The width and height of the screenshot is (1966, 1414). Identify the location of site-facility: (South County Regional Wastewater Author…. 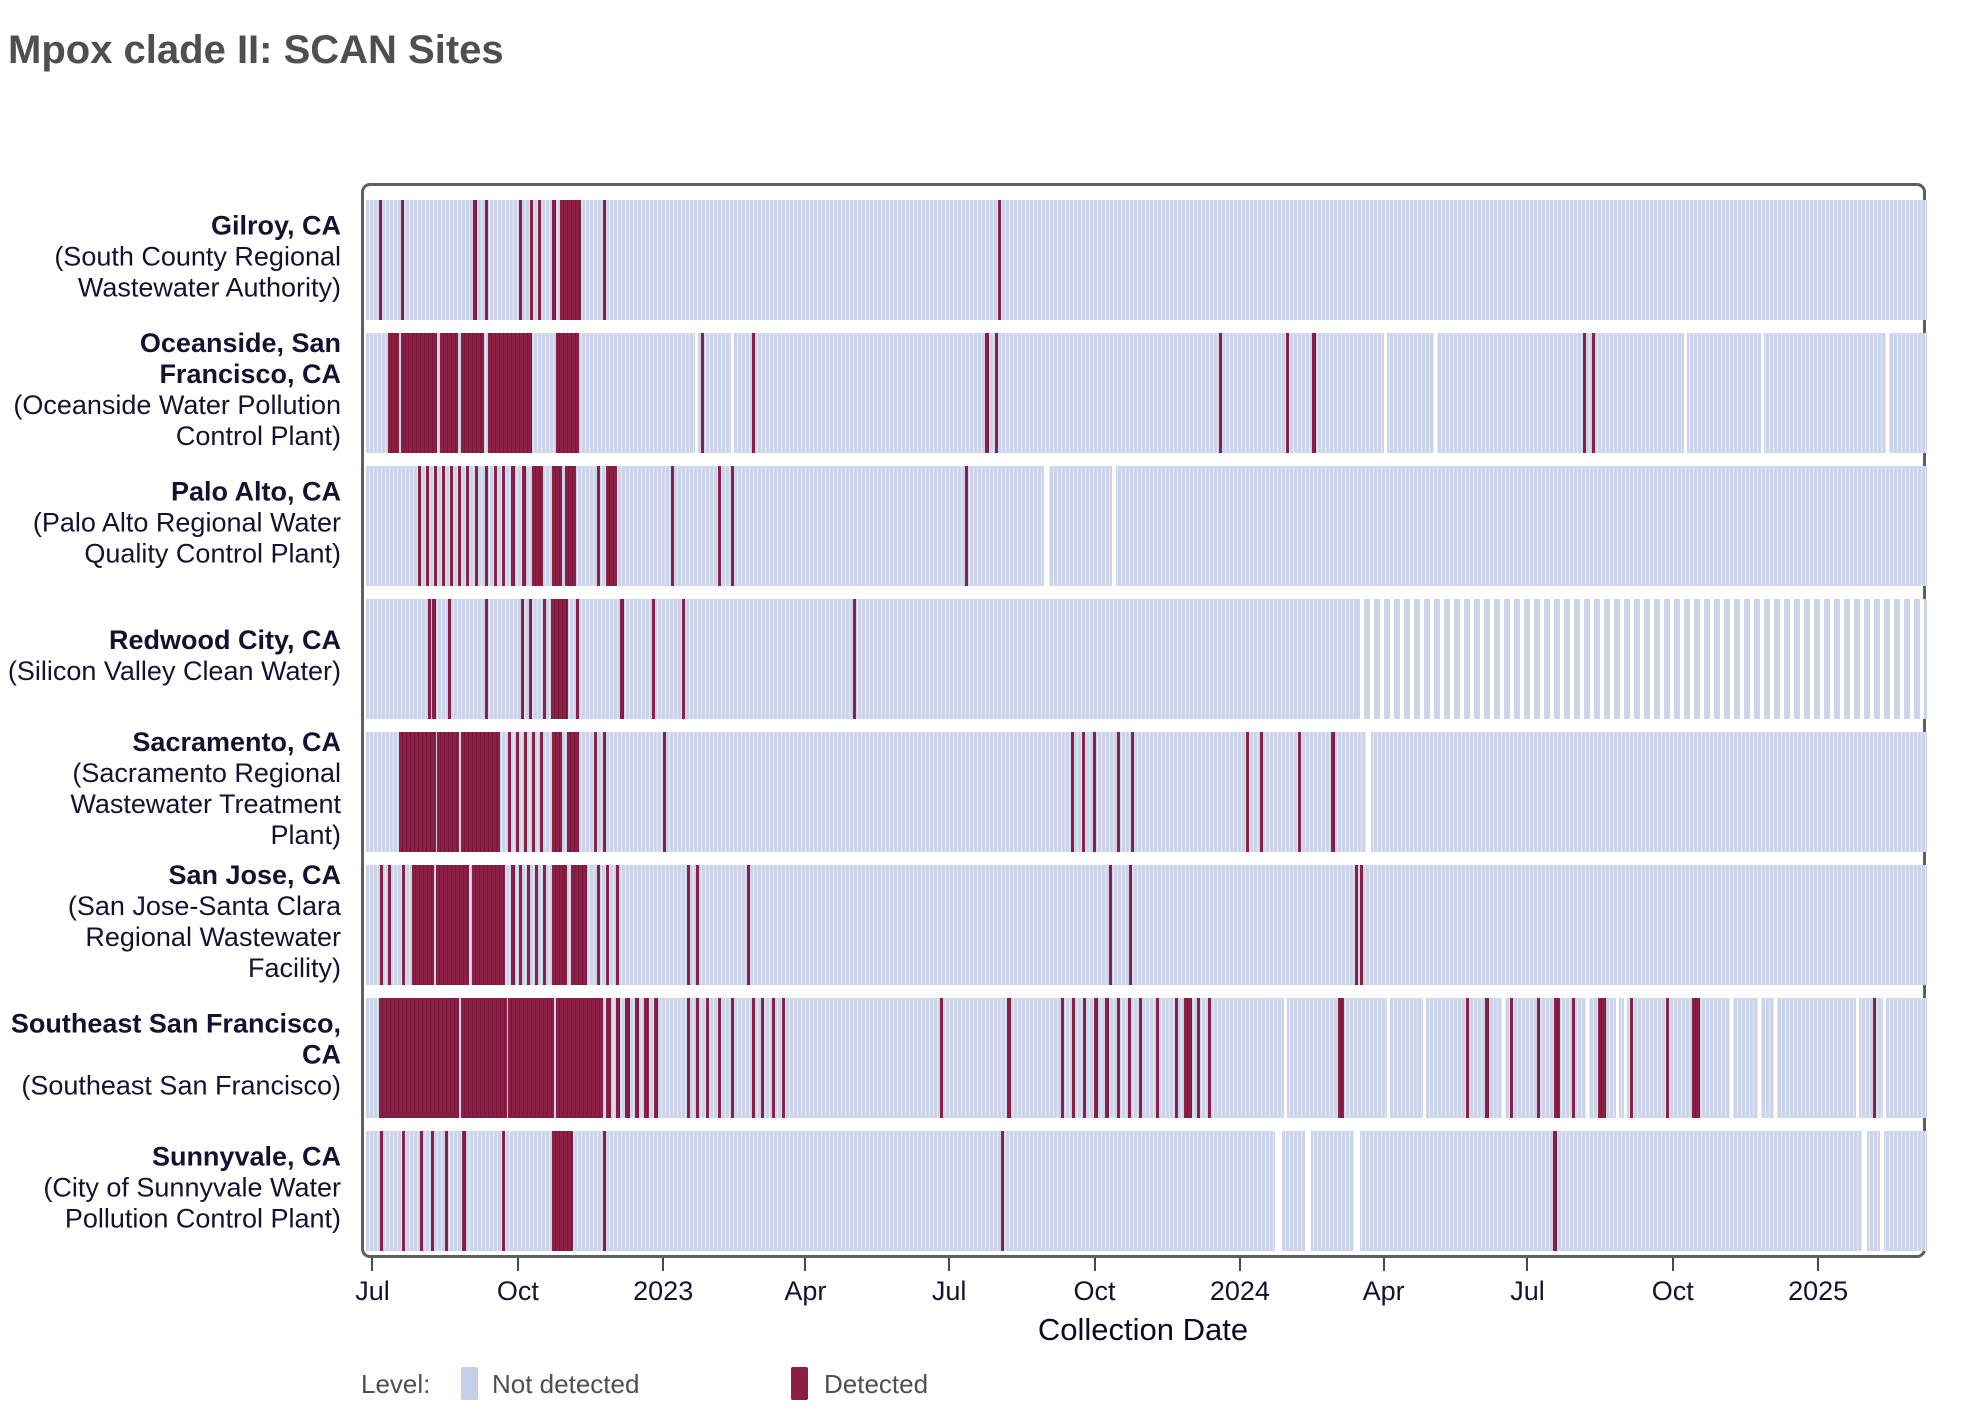
(197, 272).